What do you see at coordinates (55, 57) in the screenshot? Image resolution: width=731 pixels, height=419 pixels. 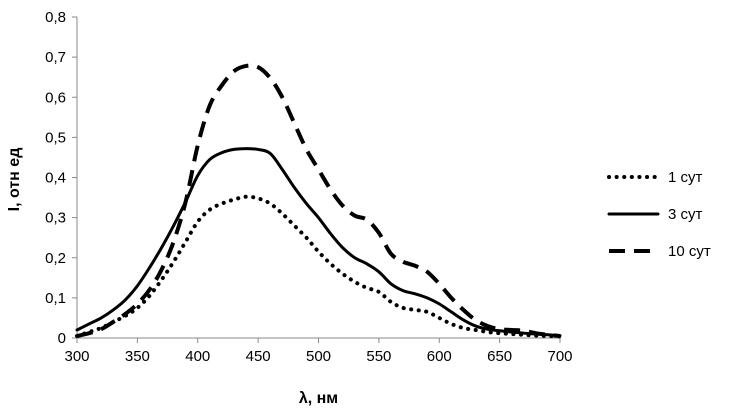 I see `y-tick-label: 0,7` at bounding box center [55, 57].